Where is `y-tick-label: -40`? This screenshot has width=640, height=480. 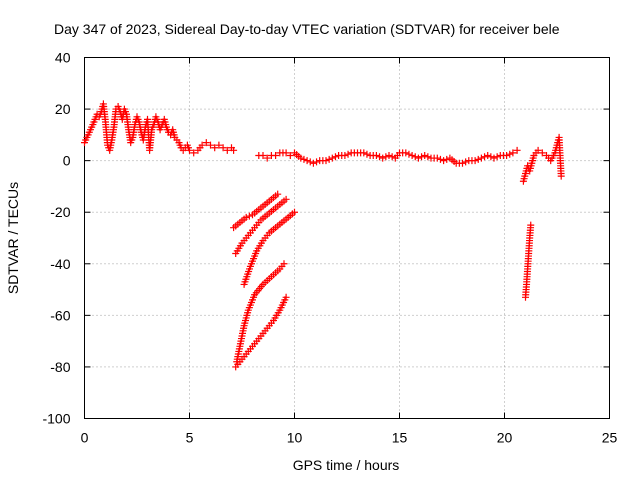
y-tick-label: -40 is located at coordinates (60, 264).